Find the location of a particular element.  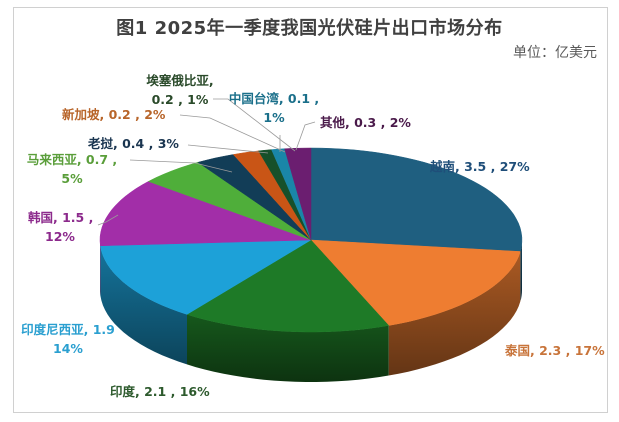

unit-label: 单位：亿美元 is located at coordinates (555, 53).